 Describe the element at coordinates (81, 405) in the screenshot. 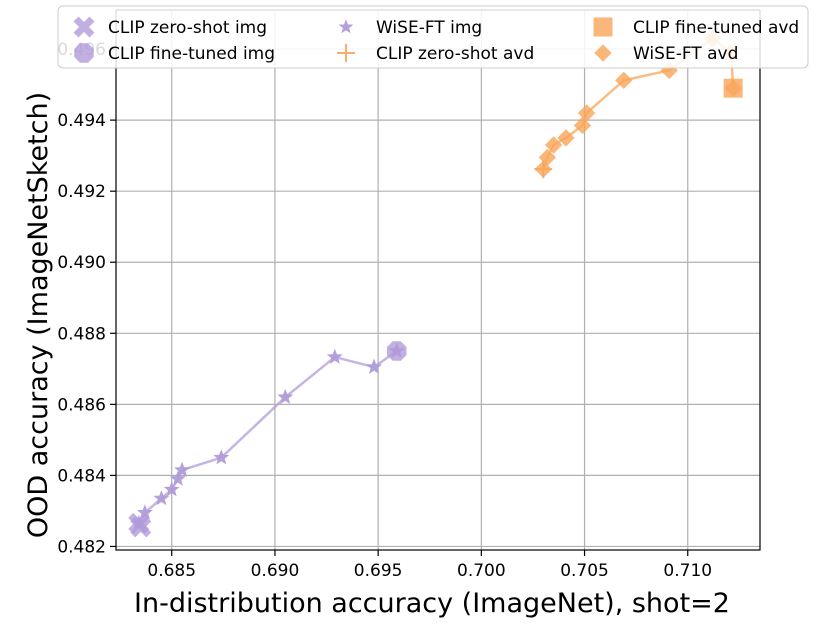

I see `y-tick-label: 0.486` at that location.